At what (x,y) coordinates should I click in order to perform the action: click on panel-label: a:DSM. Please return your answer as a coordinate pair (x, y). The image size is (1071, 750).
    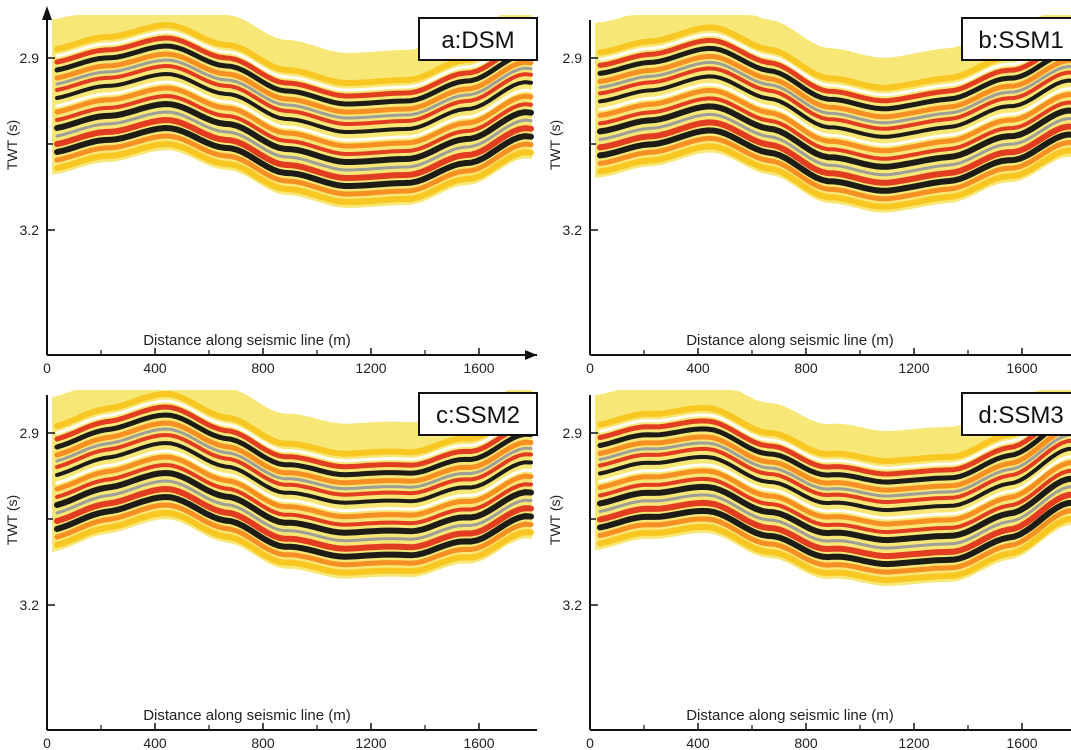
    Looking at the image, I should click on (477, 40).